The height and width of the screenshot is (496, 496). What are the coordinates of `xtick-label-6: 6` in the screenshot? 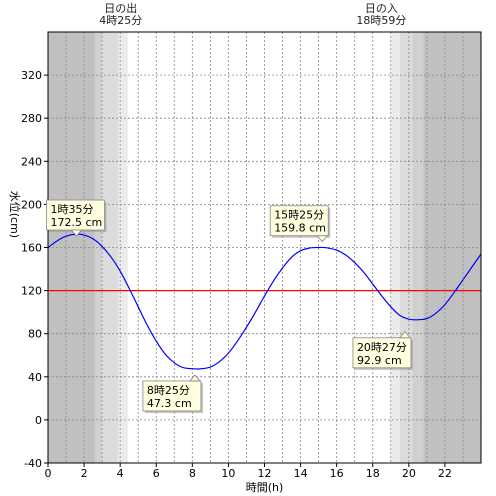 It's located at (156, 473).